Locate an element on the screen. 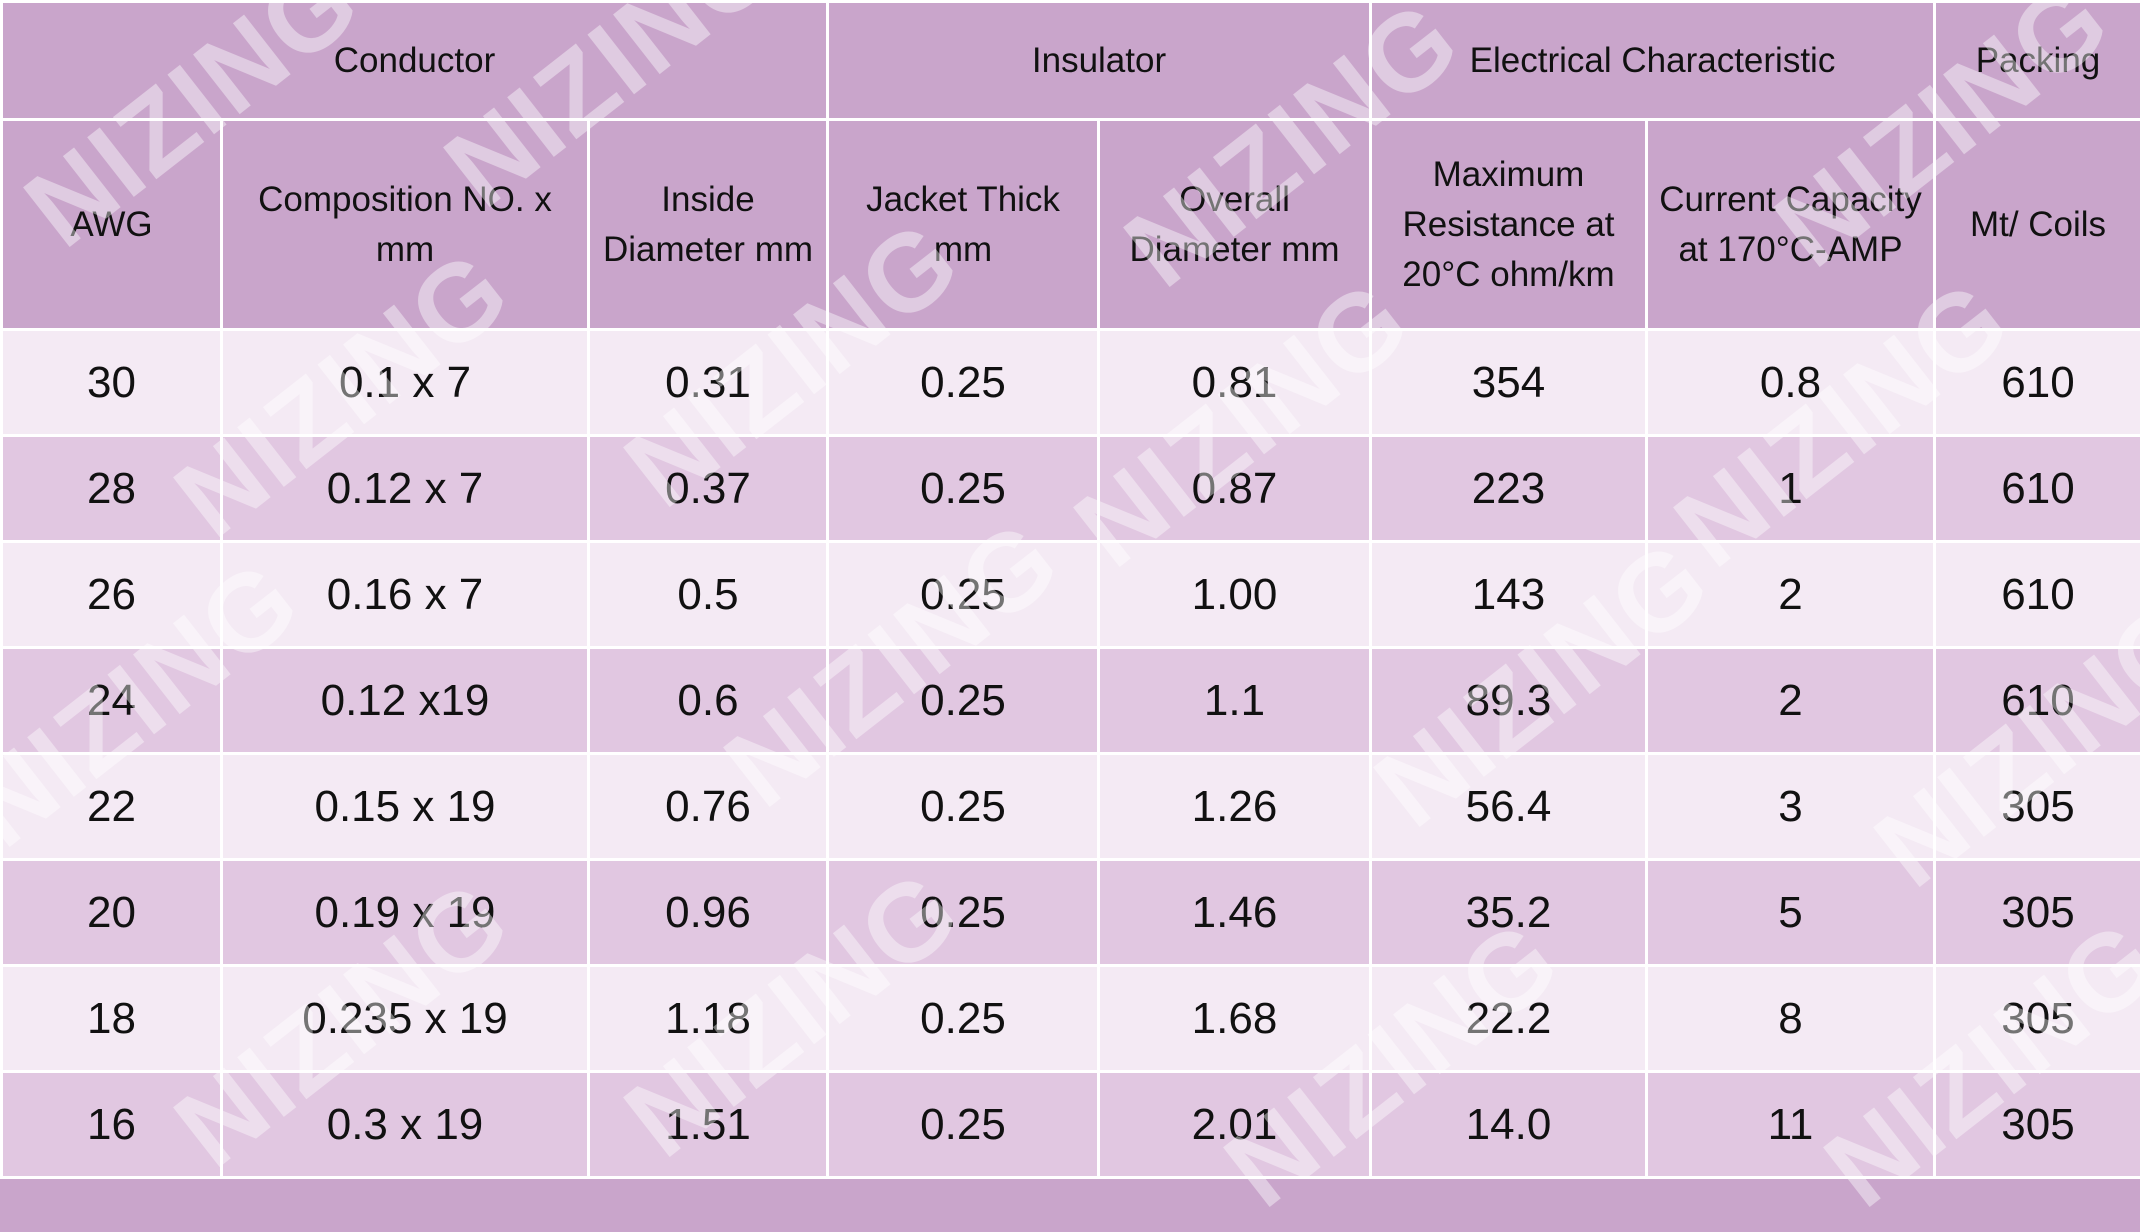 The image size is (2140, 1232). column-header: Composition NO. x mm is located at coordinates (405, 225).